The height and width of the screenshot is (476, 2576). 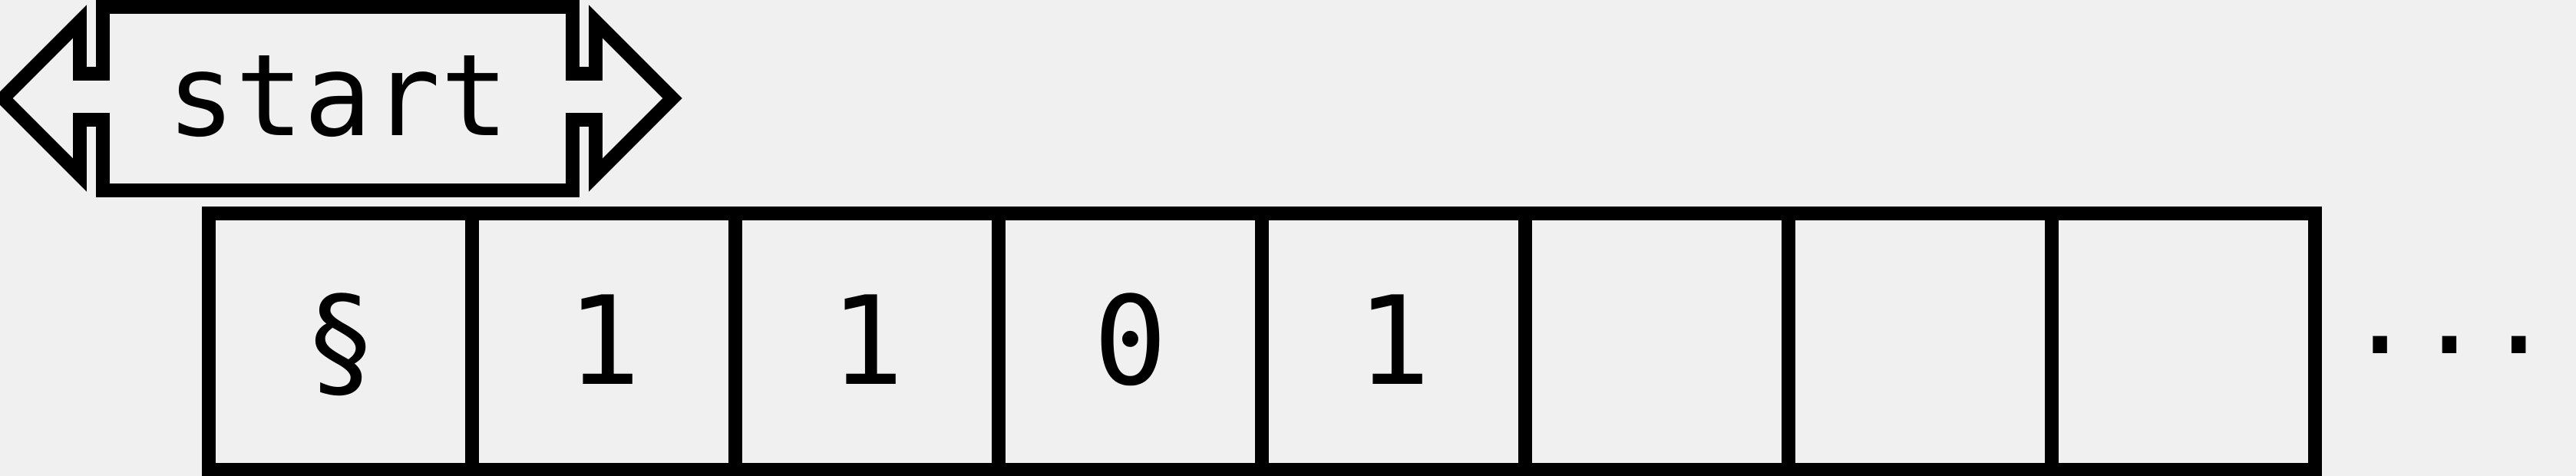 I want to click on tape-cell-symbol: 0, so click(x=1130, y=341).